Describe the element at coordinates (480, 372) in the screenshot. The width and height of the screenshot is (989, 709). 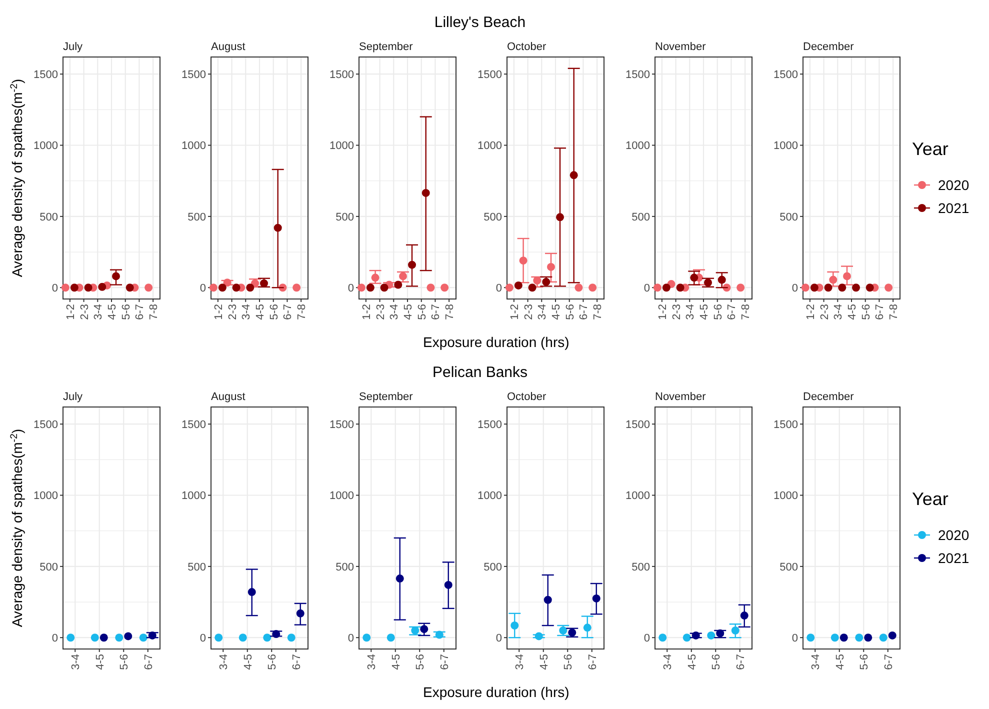
I see `text: Pelican Banks` at that location.